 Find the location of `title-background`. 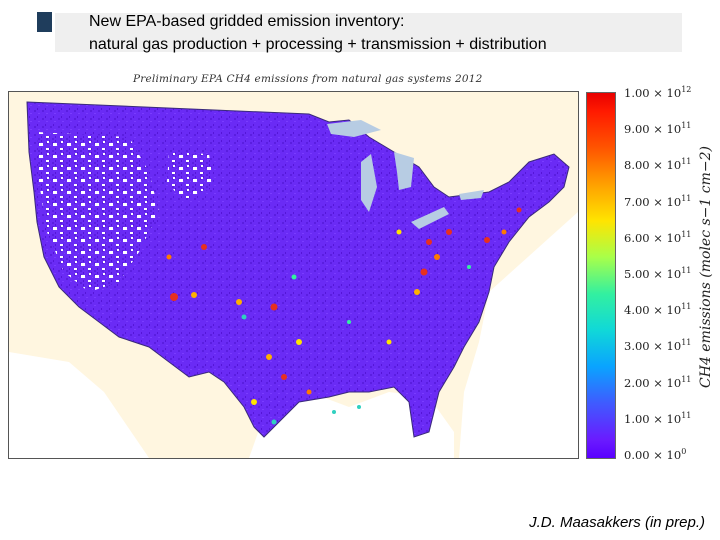

title-background is located at coordinates (368, 32).